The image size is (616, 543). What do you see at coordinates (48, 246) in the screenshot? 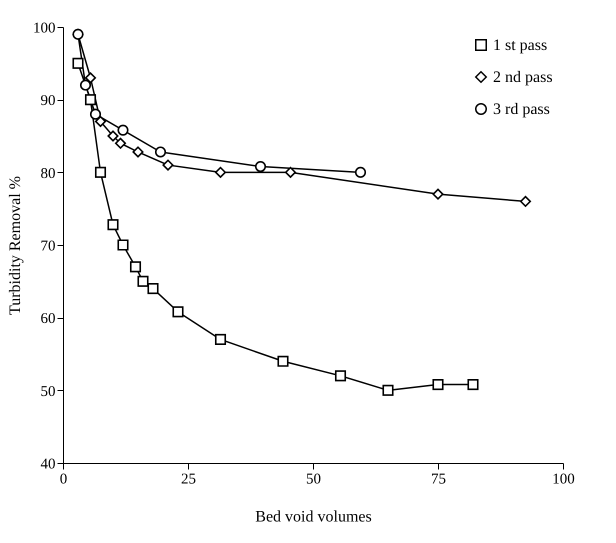
I see `y-tick-label: 70` at bounding box center [48, 246].